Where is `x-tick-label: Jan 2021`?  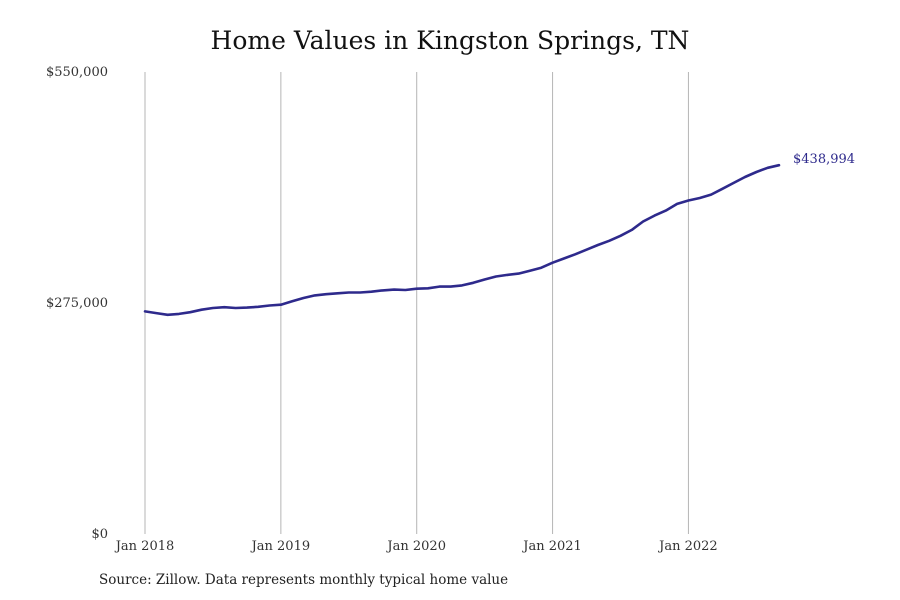 x-tick-label: Jan 2021 is located at coordinates (551, 546).